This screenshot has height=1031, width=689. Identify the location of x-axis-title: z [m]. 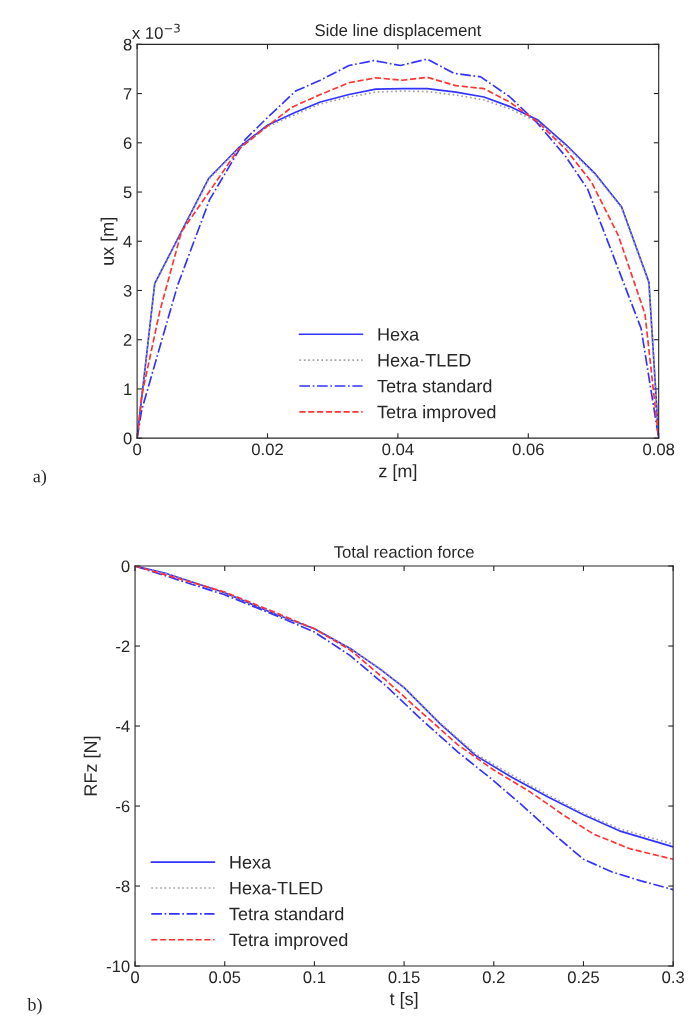
(398, 472).